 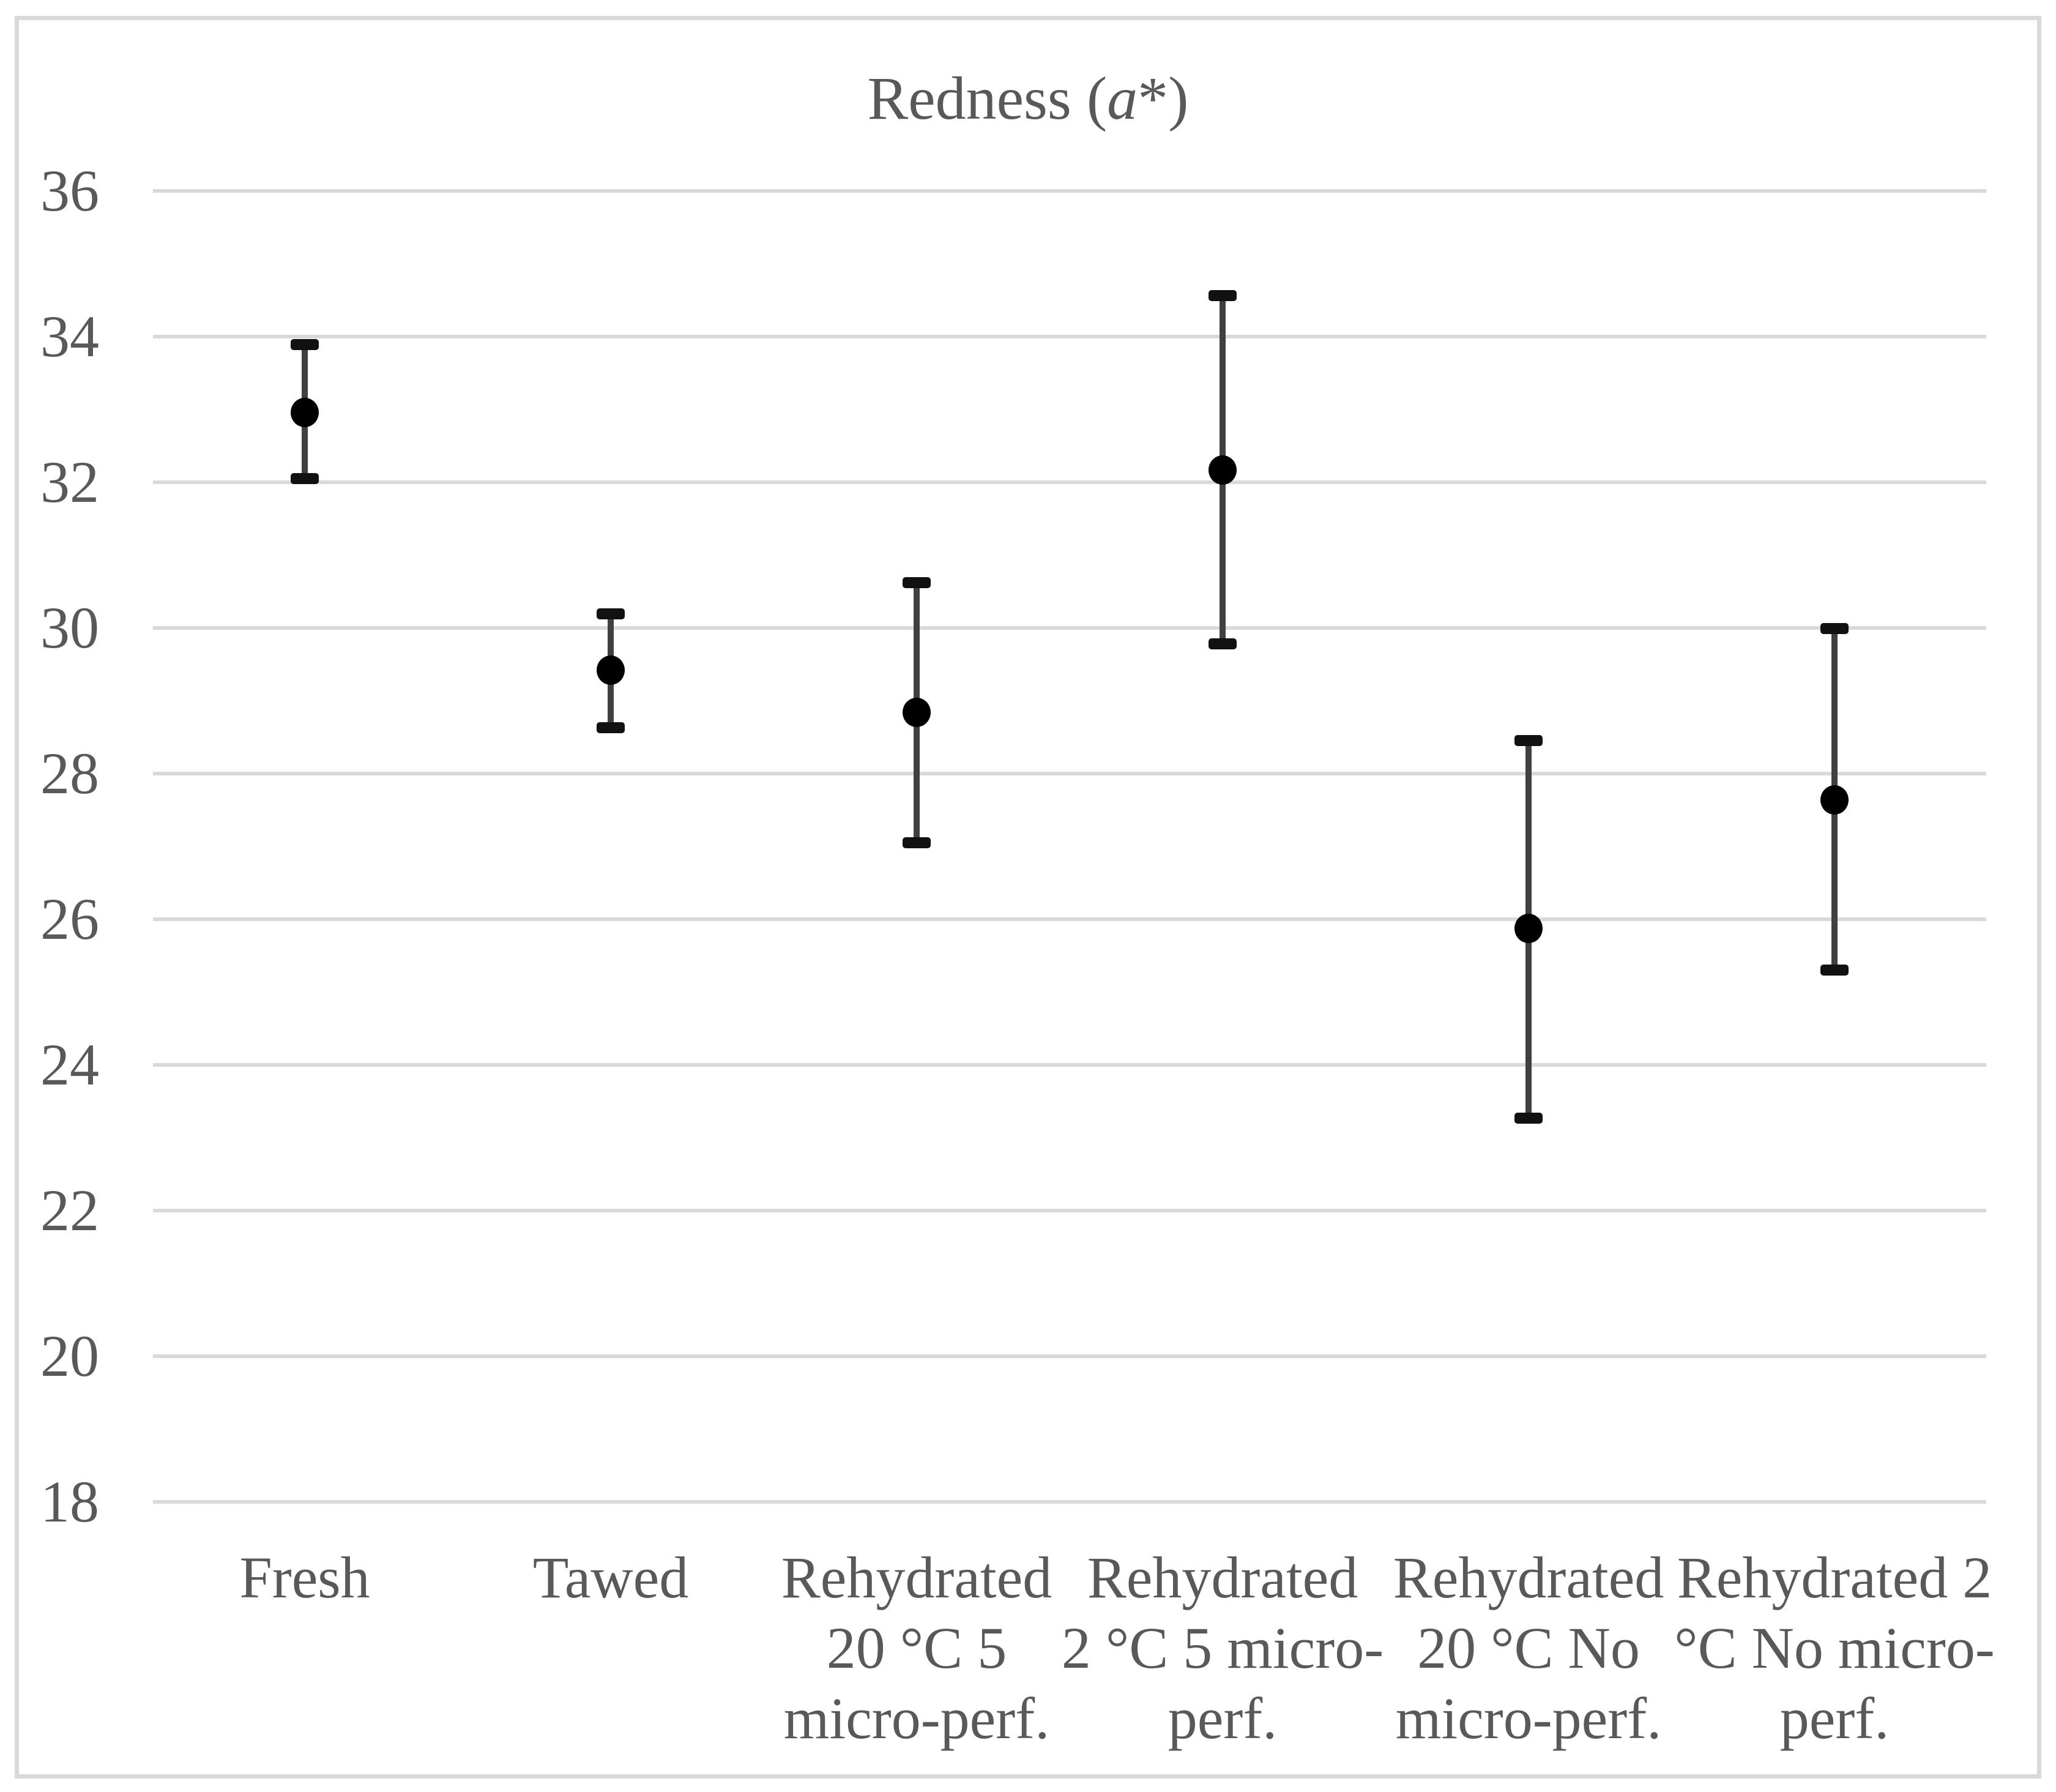 What do you see at coordinates (69, 482) in the screenshot?
I see `y-tick-label: 32` at bounding box center [69, 482].